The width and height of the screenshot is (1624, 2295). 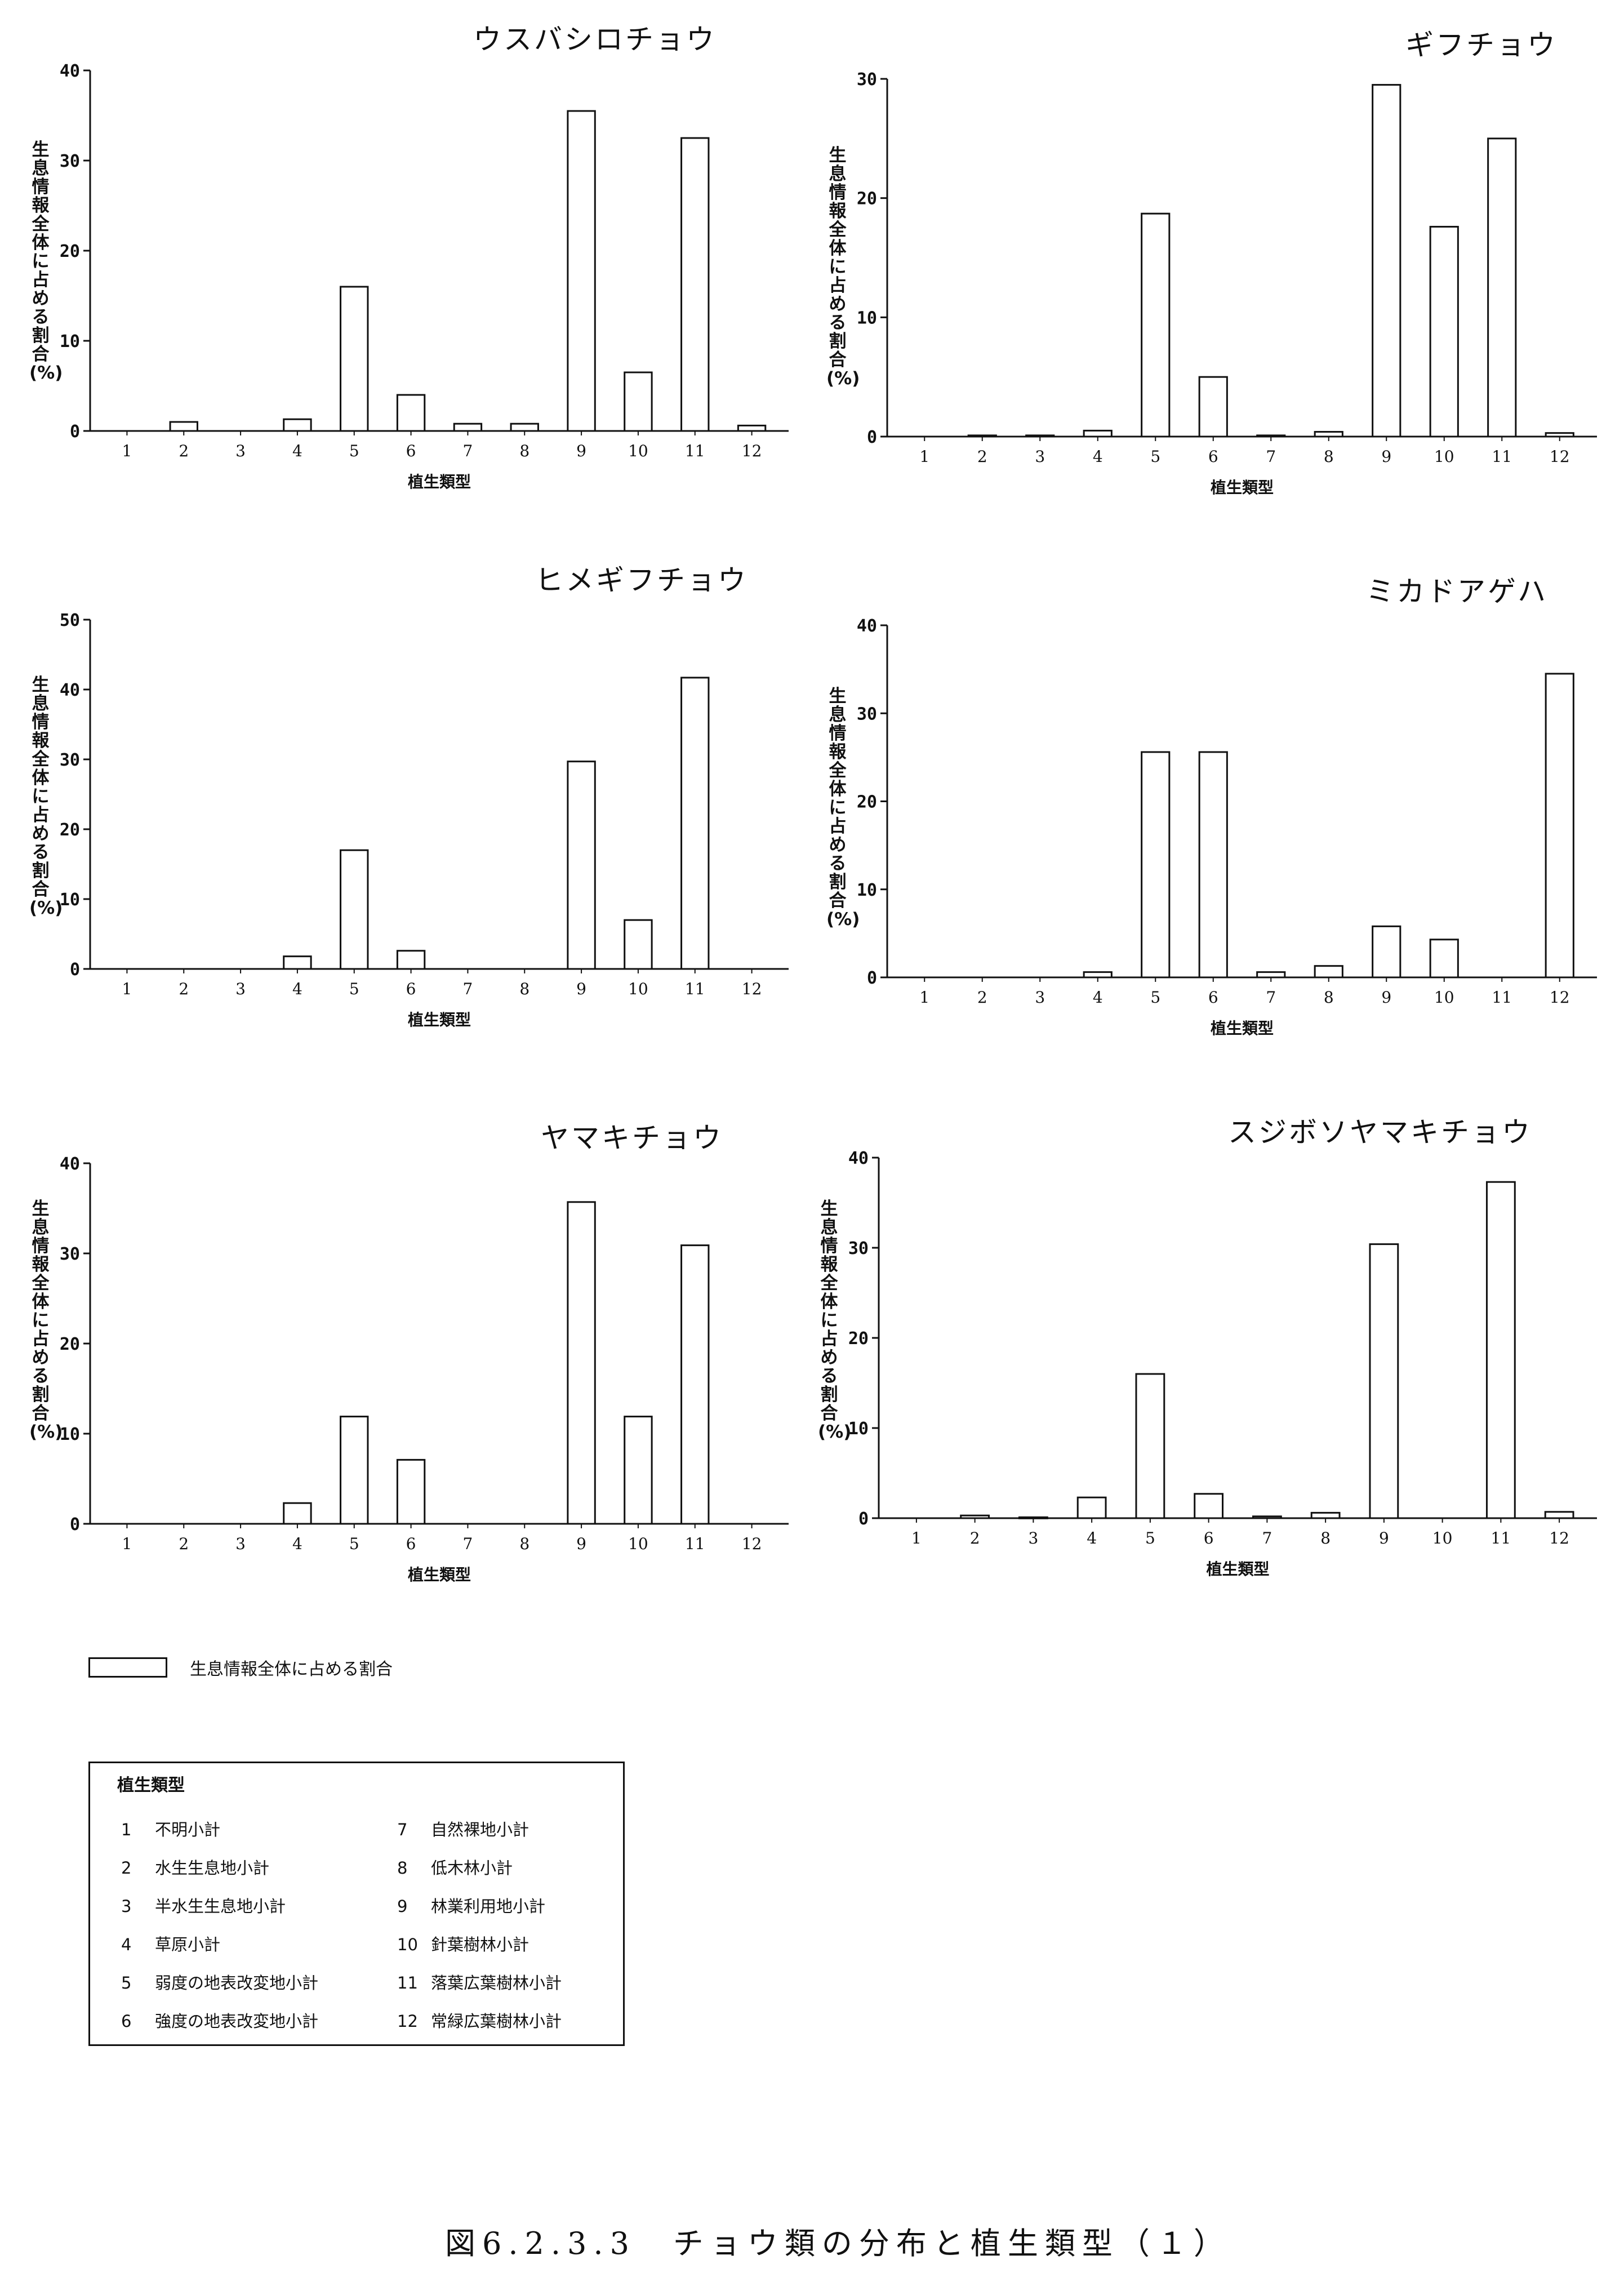 I want to click on legend-item-label: 草原小計, so click(x=188, y=1944).